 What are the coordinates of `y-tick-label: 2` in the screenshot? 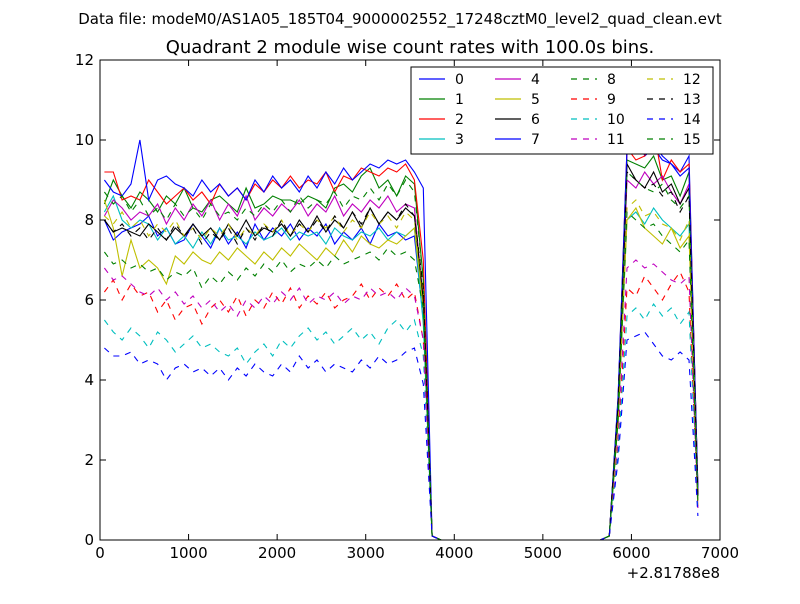 It's located at (89, 460).